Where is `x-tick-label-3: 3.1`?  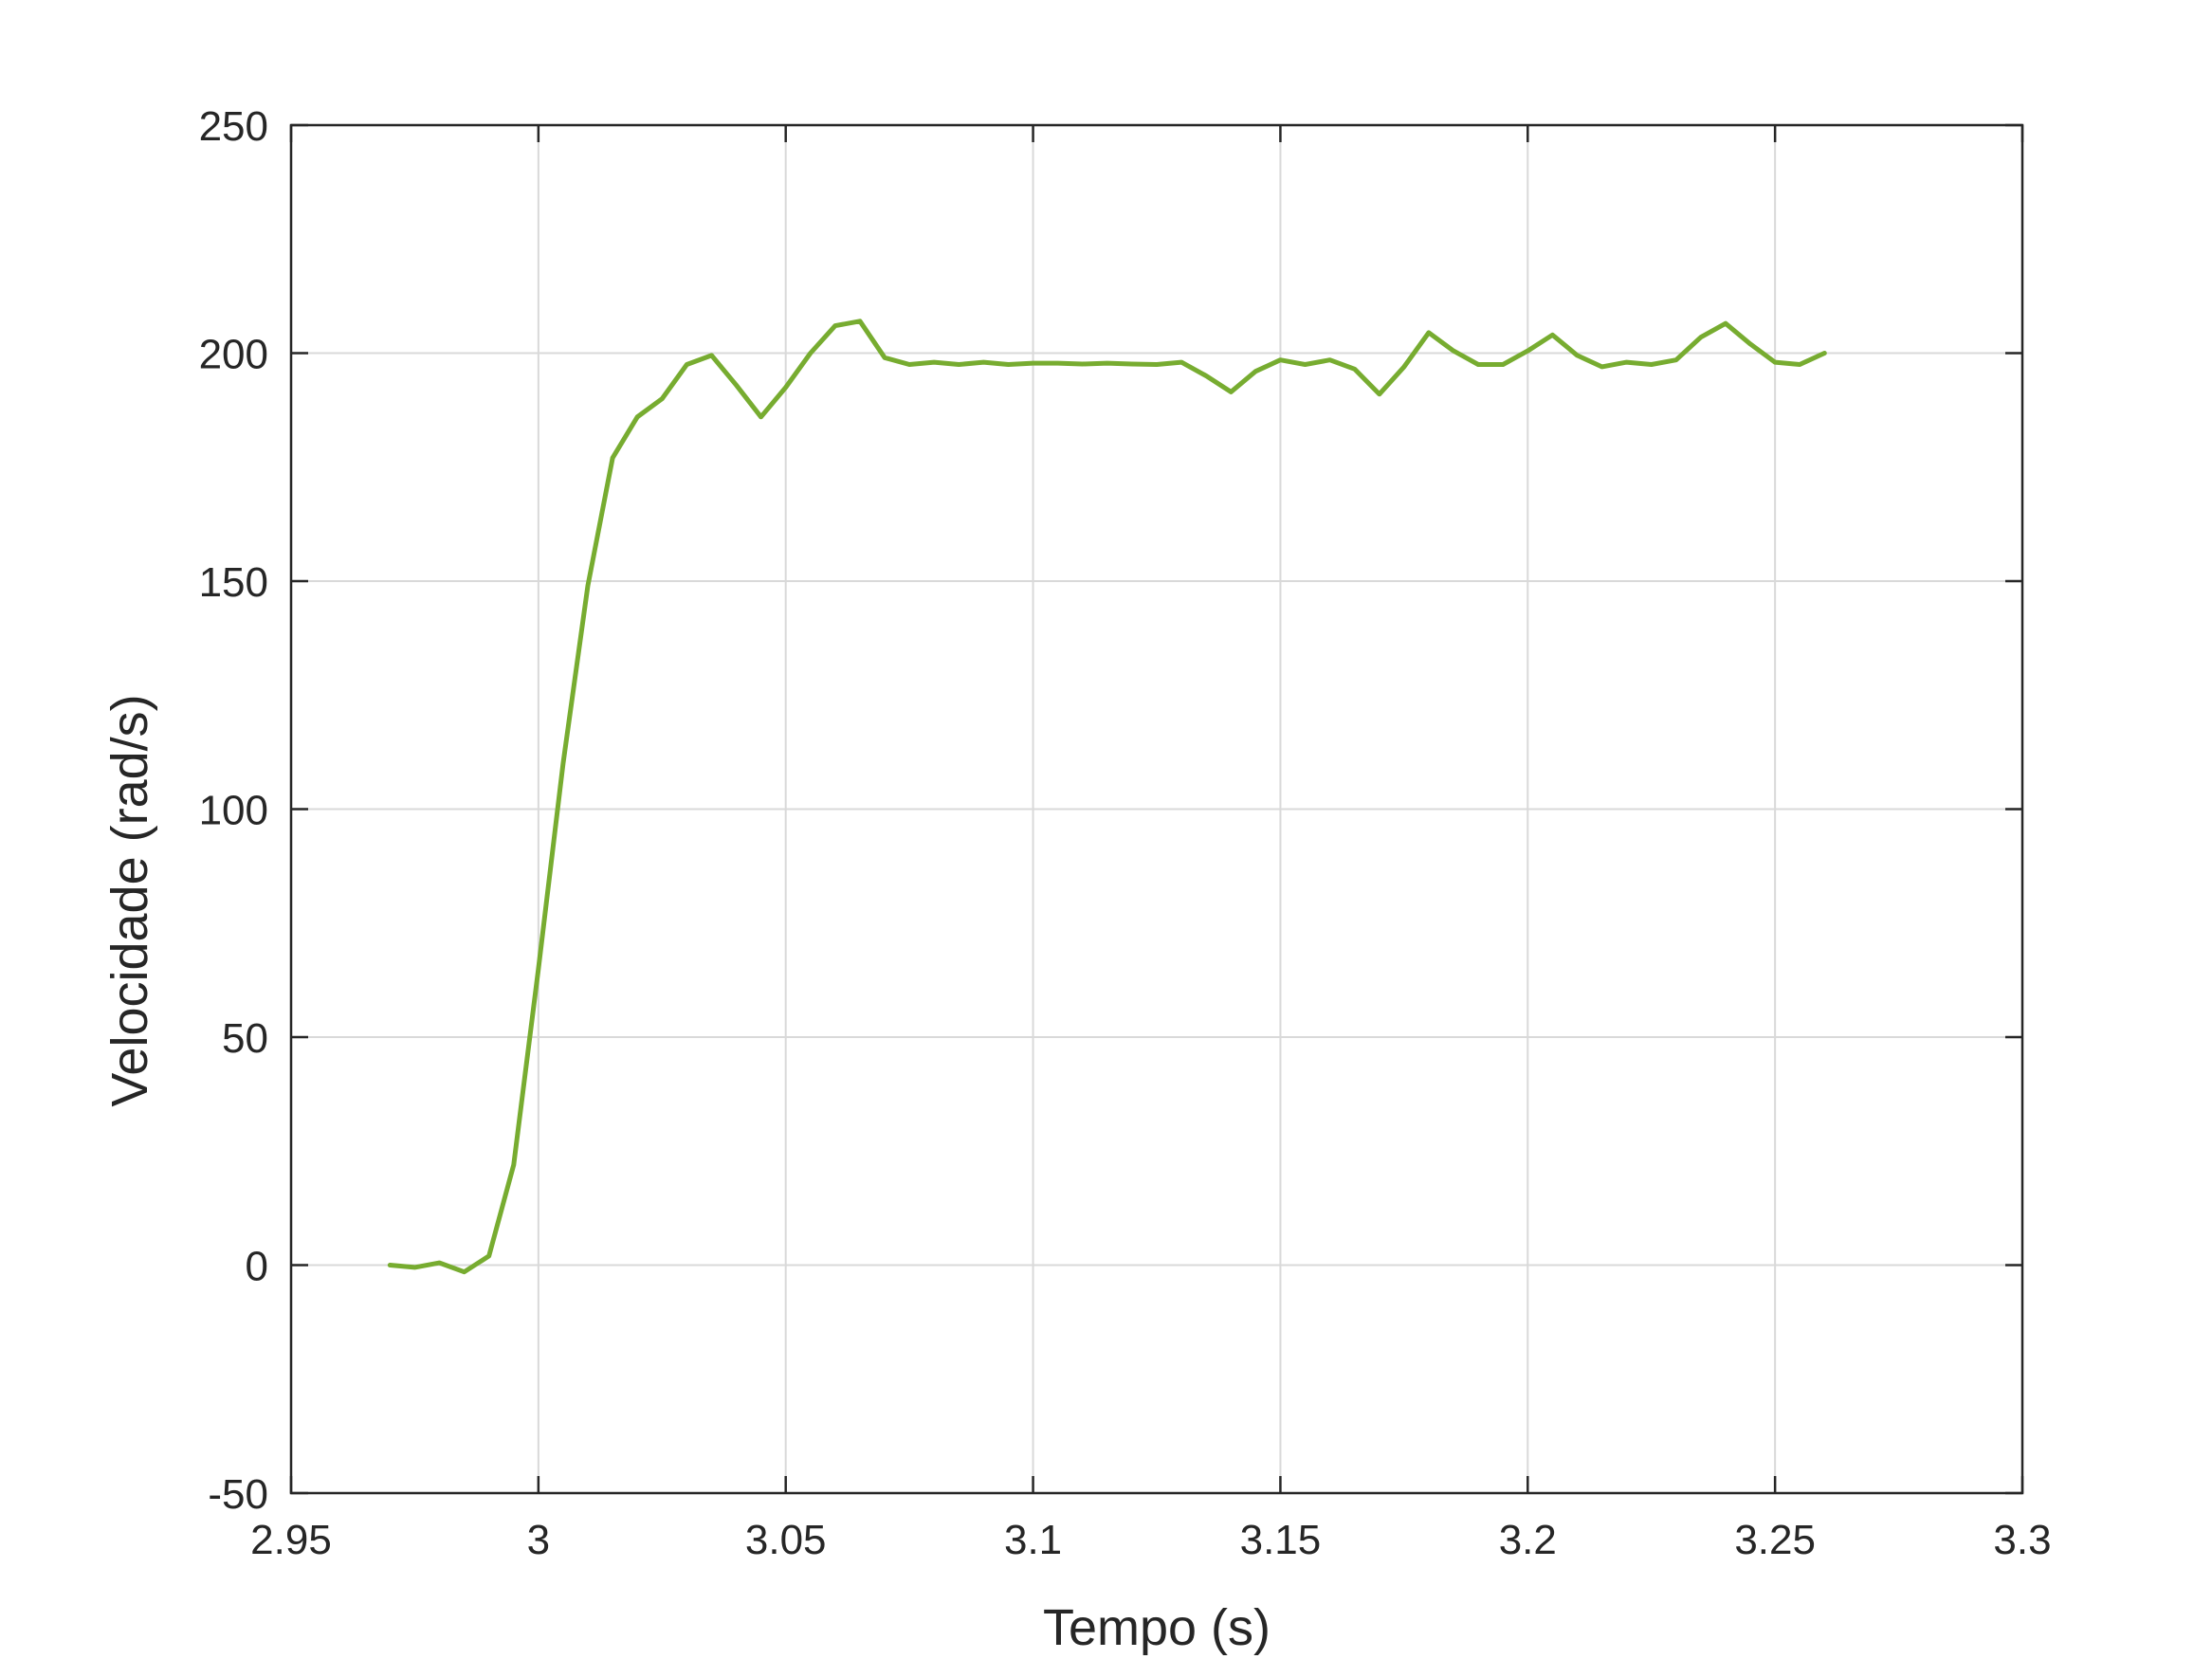
x-tick-label-3: 3.1 is located at coordinates (1033, 1540).